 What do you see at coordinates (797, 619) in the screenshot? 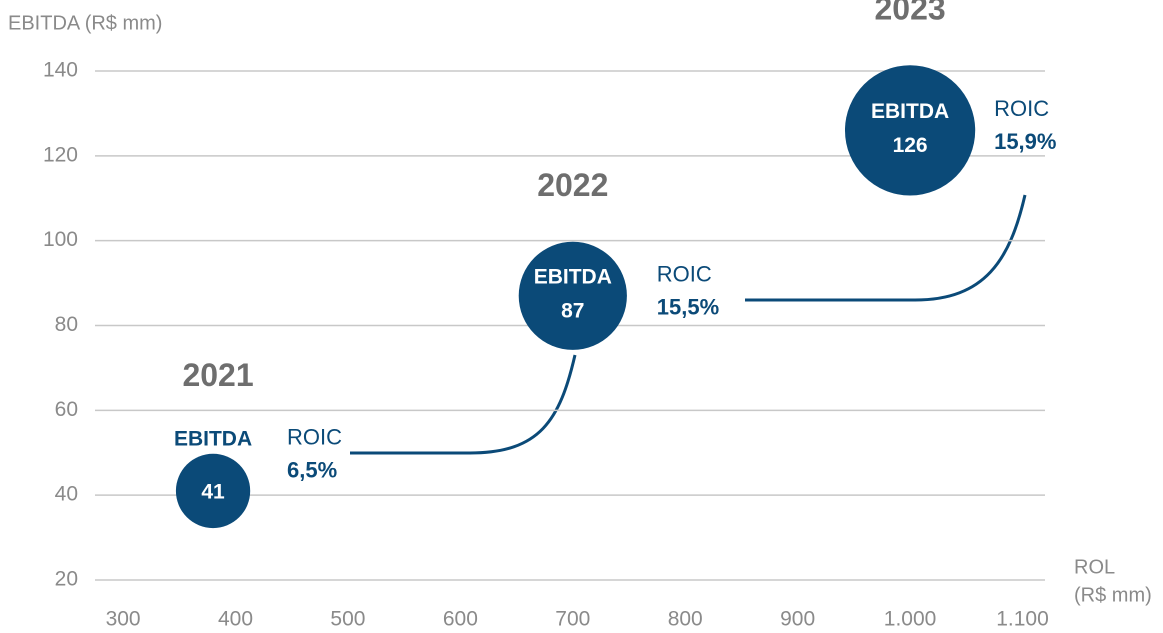
I see `x-tick-label: 900` at bounding box center [797, 619].